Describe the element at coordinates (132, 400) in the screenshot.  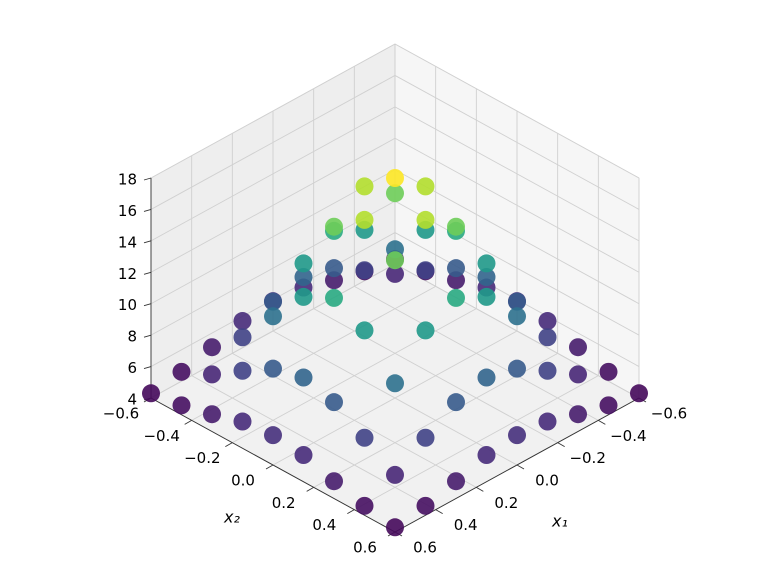
I see `z-tick-label: 4` at that location.